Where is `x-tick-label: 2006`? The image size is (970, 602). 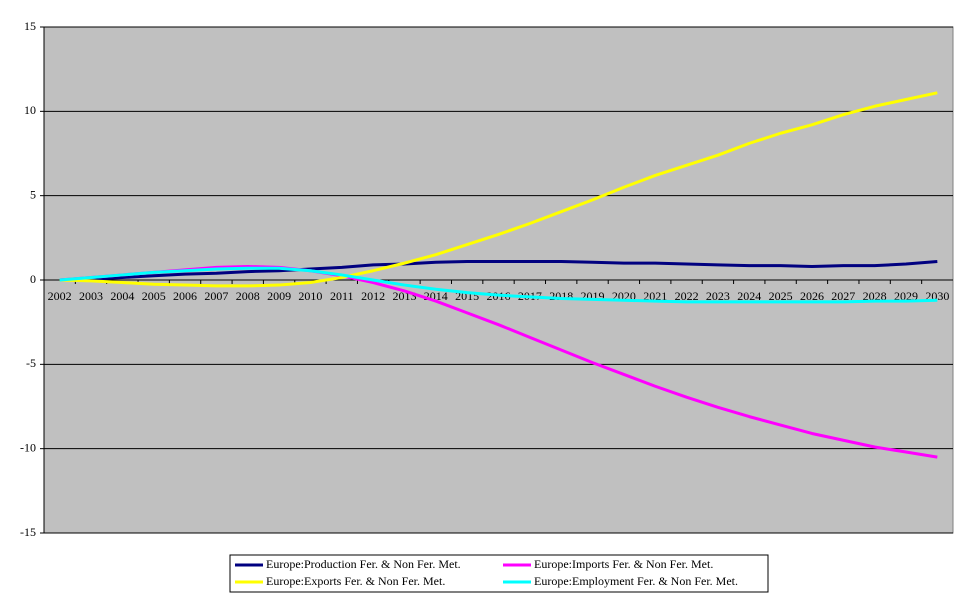 x-tick-label: 2006 is located at coordinates (185, 296).